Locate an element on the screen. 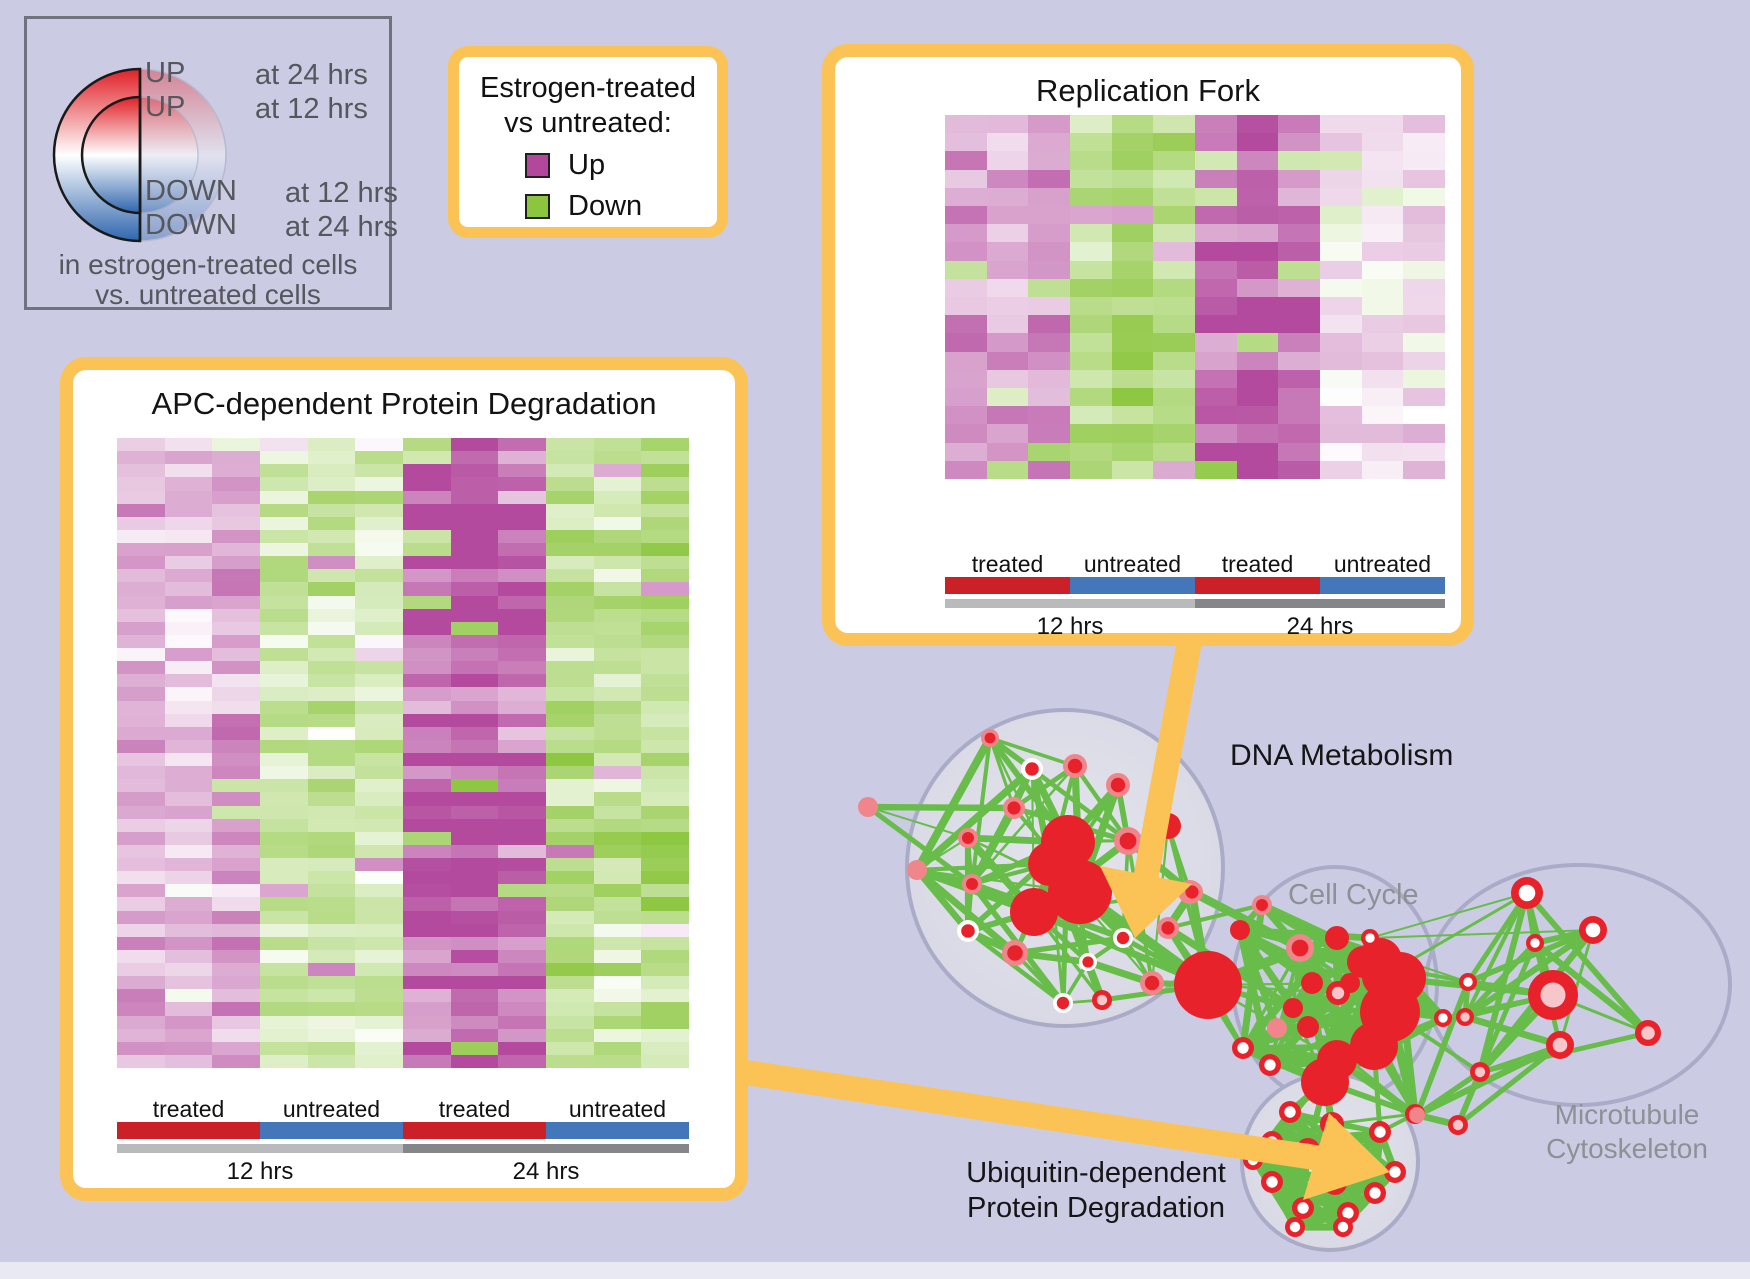 The width and height of the screenshot is (1750, 1279). apc-group-label-3: treated is located at coordinates (474, 1109).